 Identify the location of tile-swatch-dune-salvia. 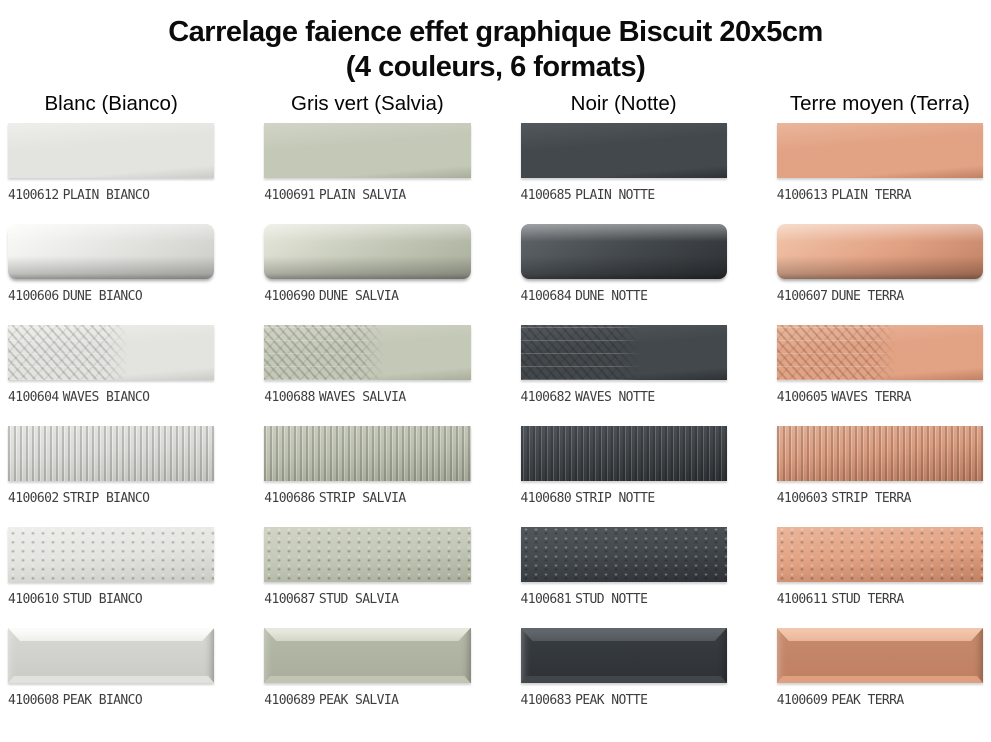
(367, 251).